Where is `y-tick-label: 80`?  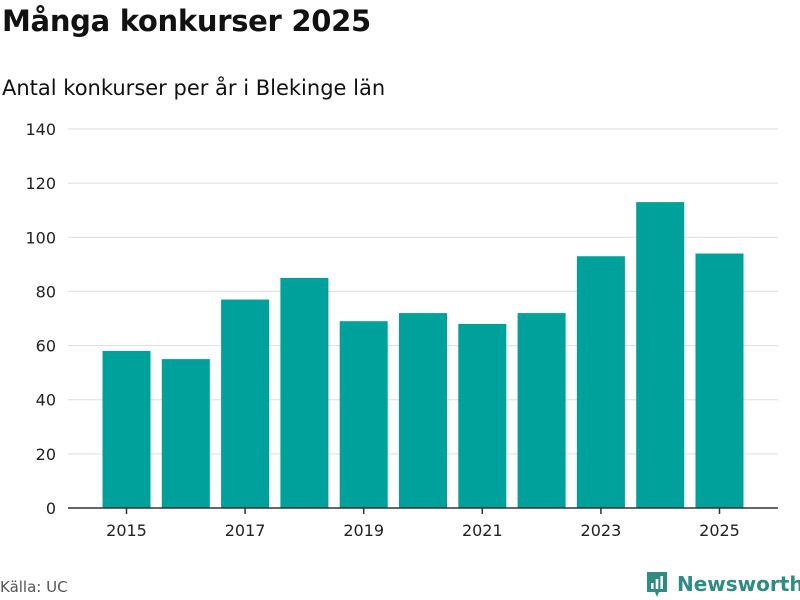 y-tick-label: 80 is located at coordinates (46, 291).